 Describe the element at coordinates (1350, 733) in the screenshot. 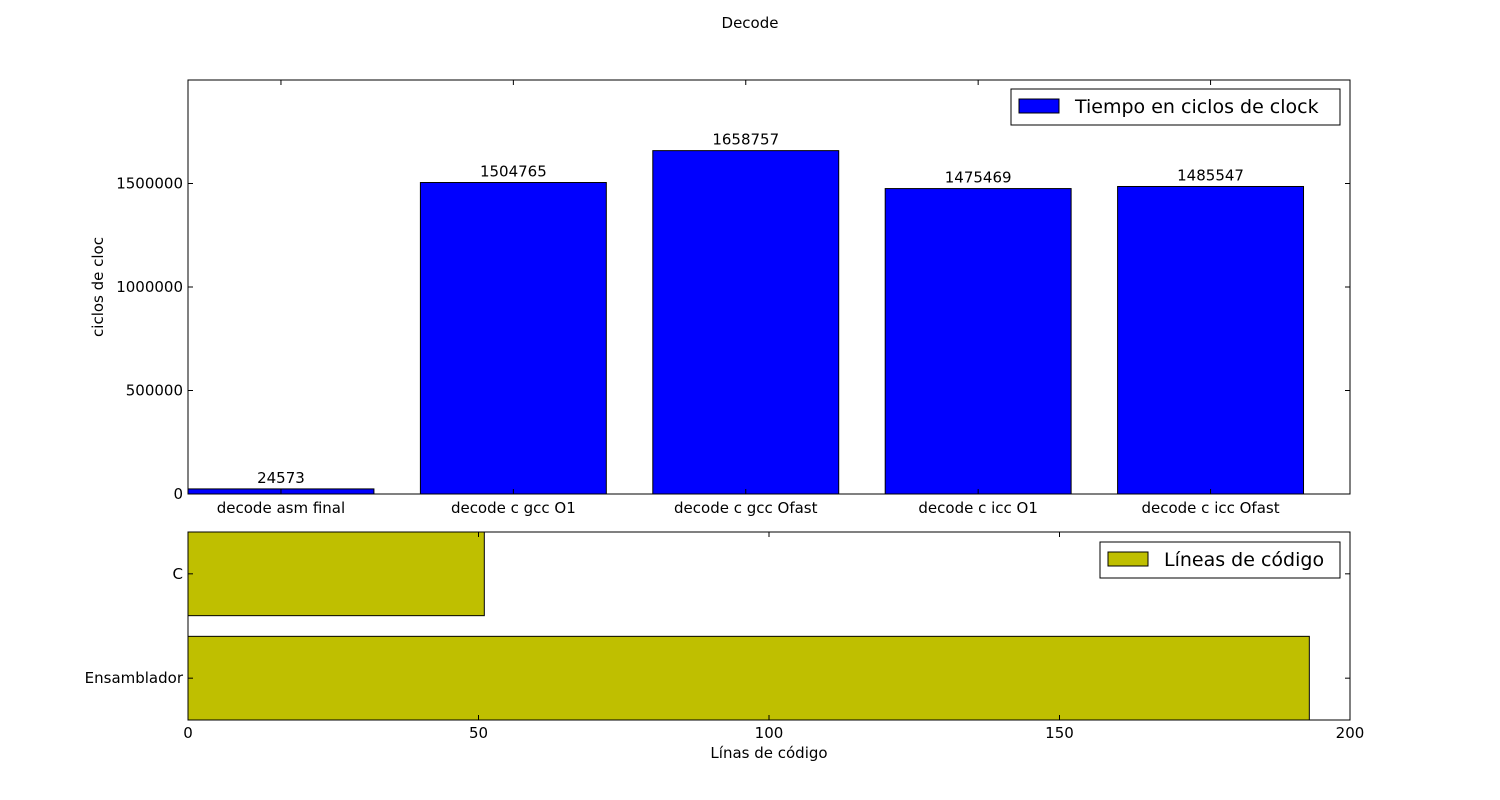

I see `lines-x-tick-label: 200` at that location.